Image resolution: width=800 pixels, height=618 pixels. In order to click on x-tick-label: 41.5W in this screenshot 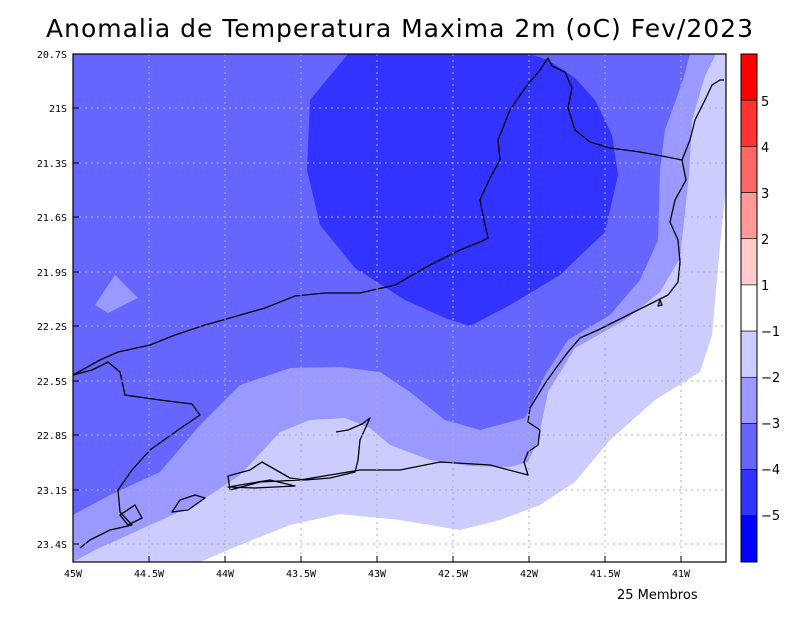, I will do `click(605, 574)`.